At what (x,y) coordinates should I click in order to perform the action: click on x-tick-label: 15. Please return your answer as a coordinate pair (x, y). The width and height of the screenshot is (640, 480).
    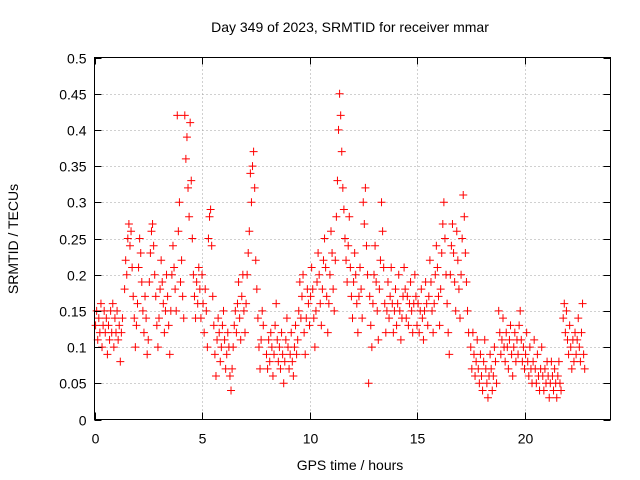
    Looking at the image, I should click on (418, 439).